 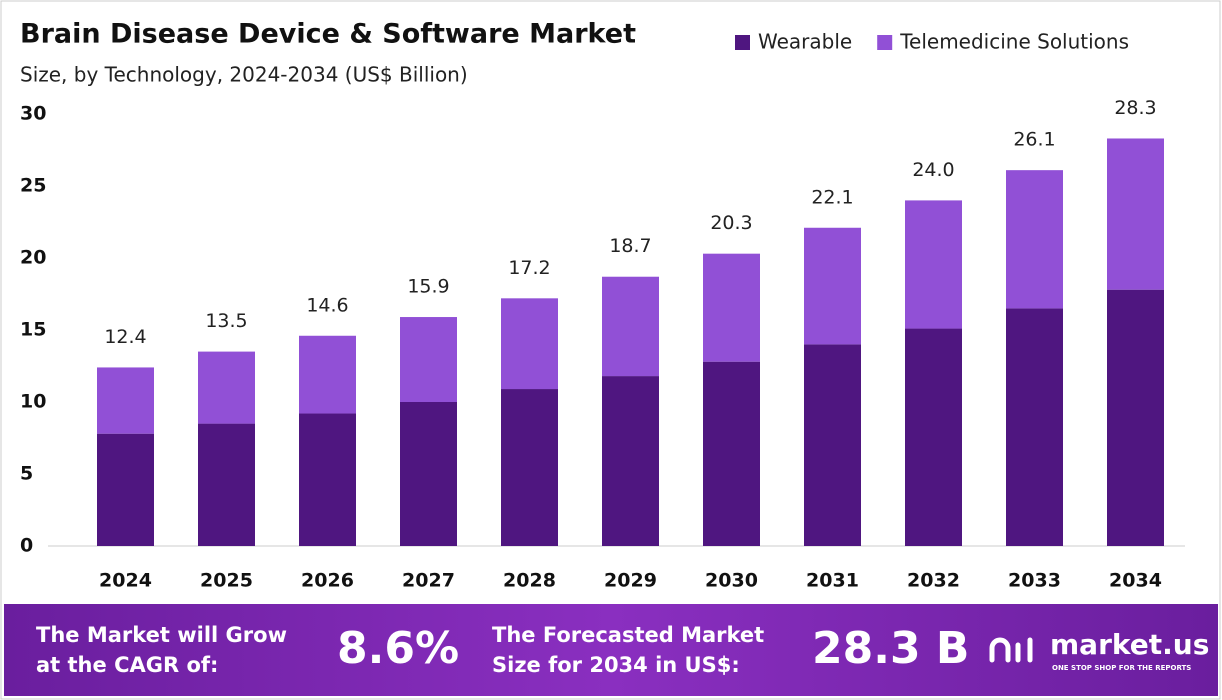 I want to click on brand-logo, so click(x=1011, y=650).